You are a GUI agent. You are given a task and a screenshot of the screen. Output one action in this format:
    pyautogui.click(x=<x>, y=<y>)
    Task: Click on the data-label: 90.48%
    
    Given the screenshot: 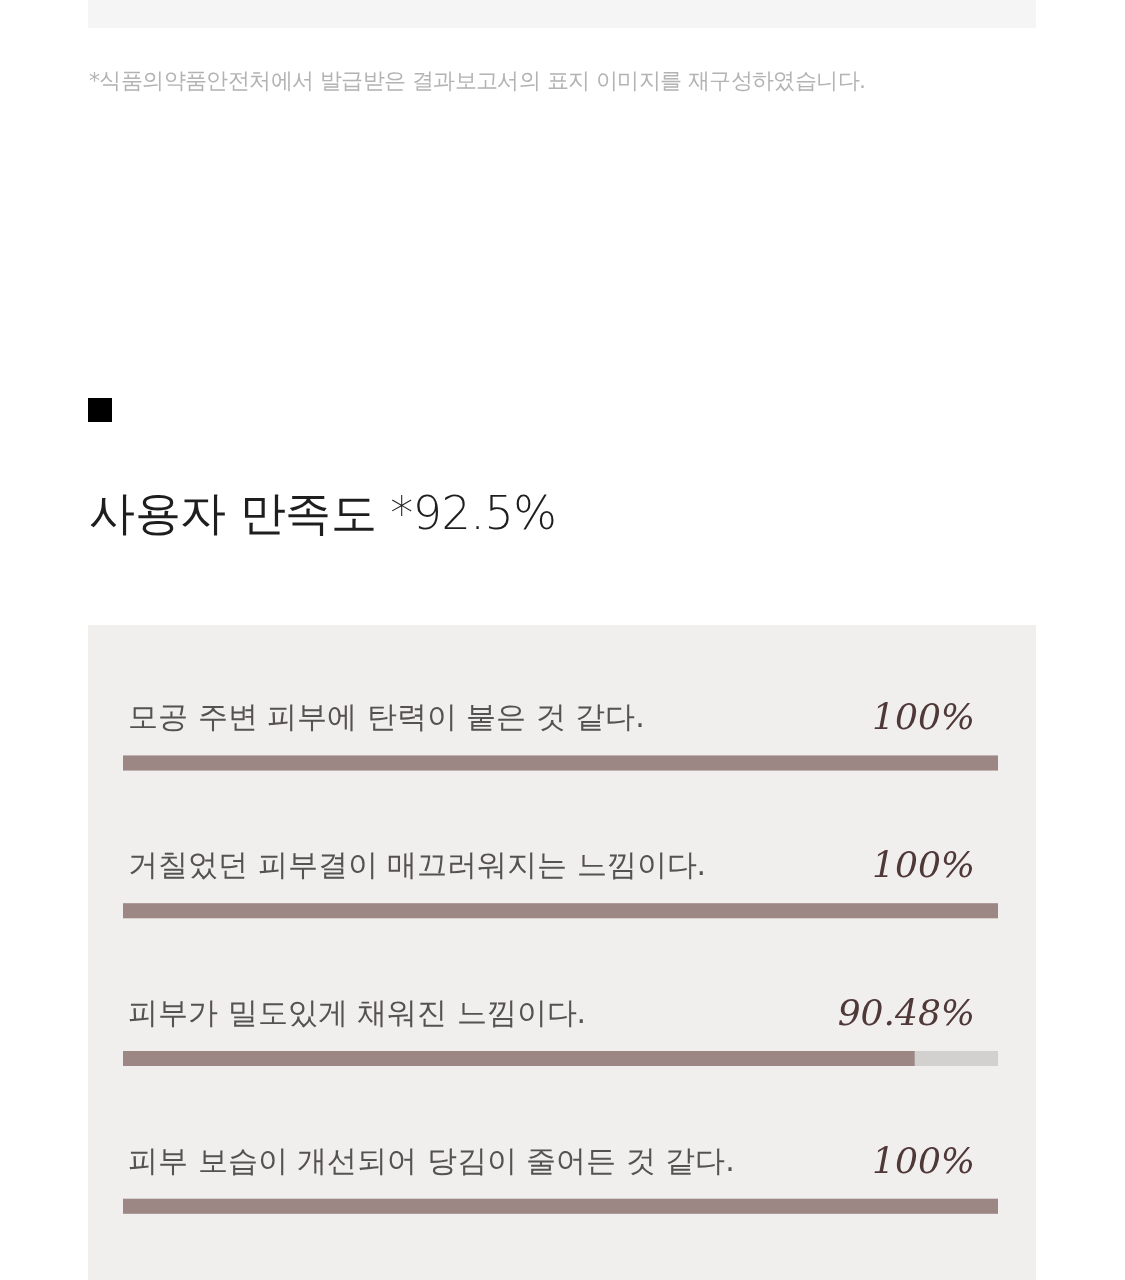 What is the action you would take?
    pyautogui.click(x=906, y=1012)
    